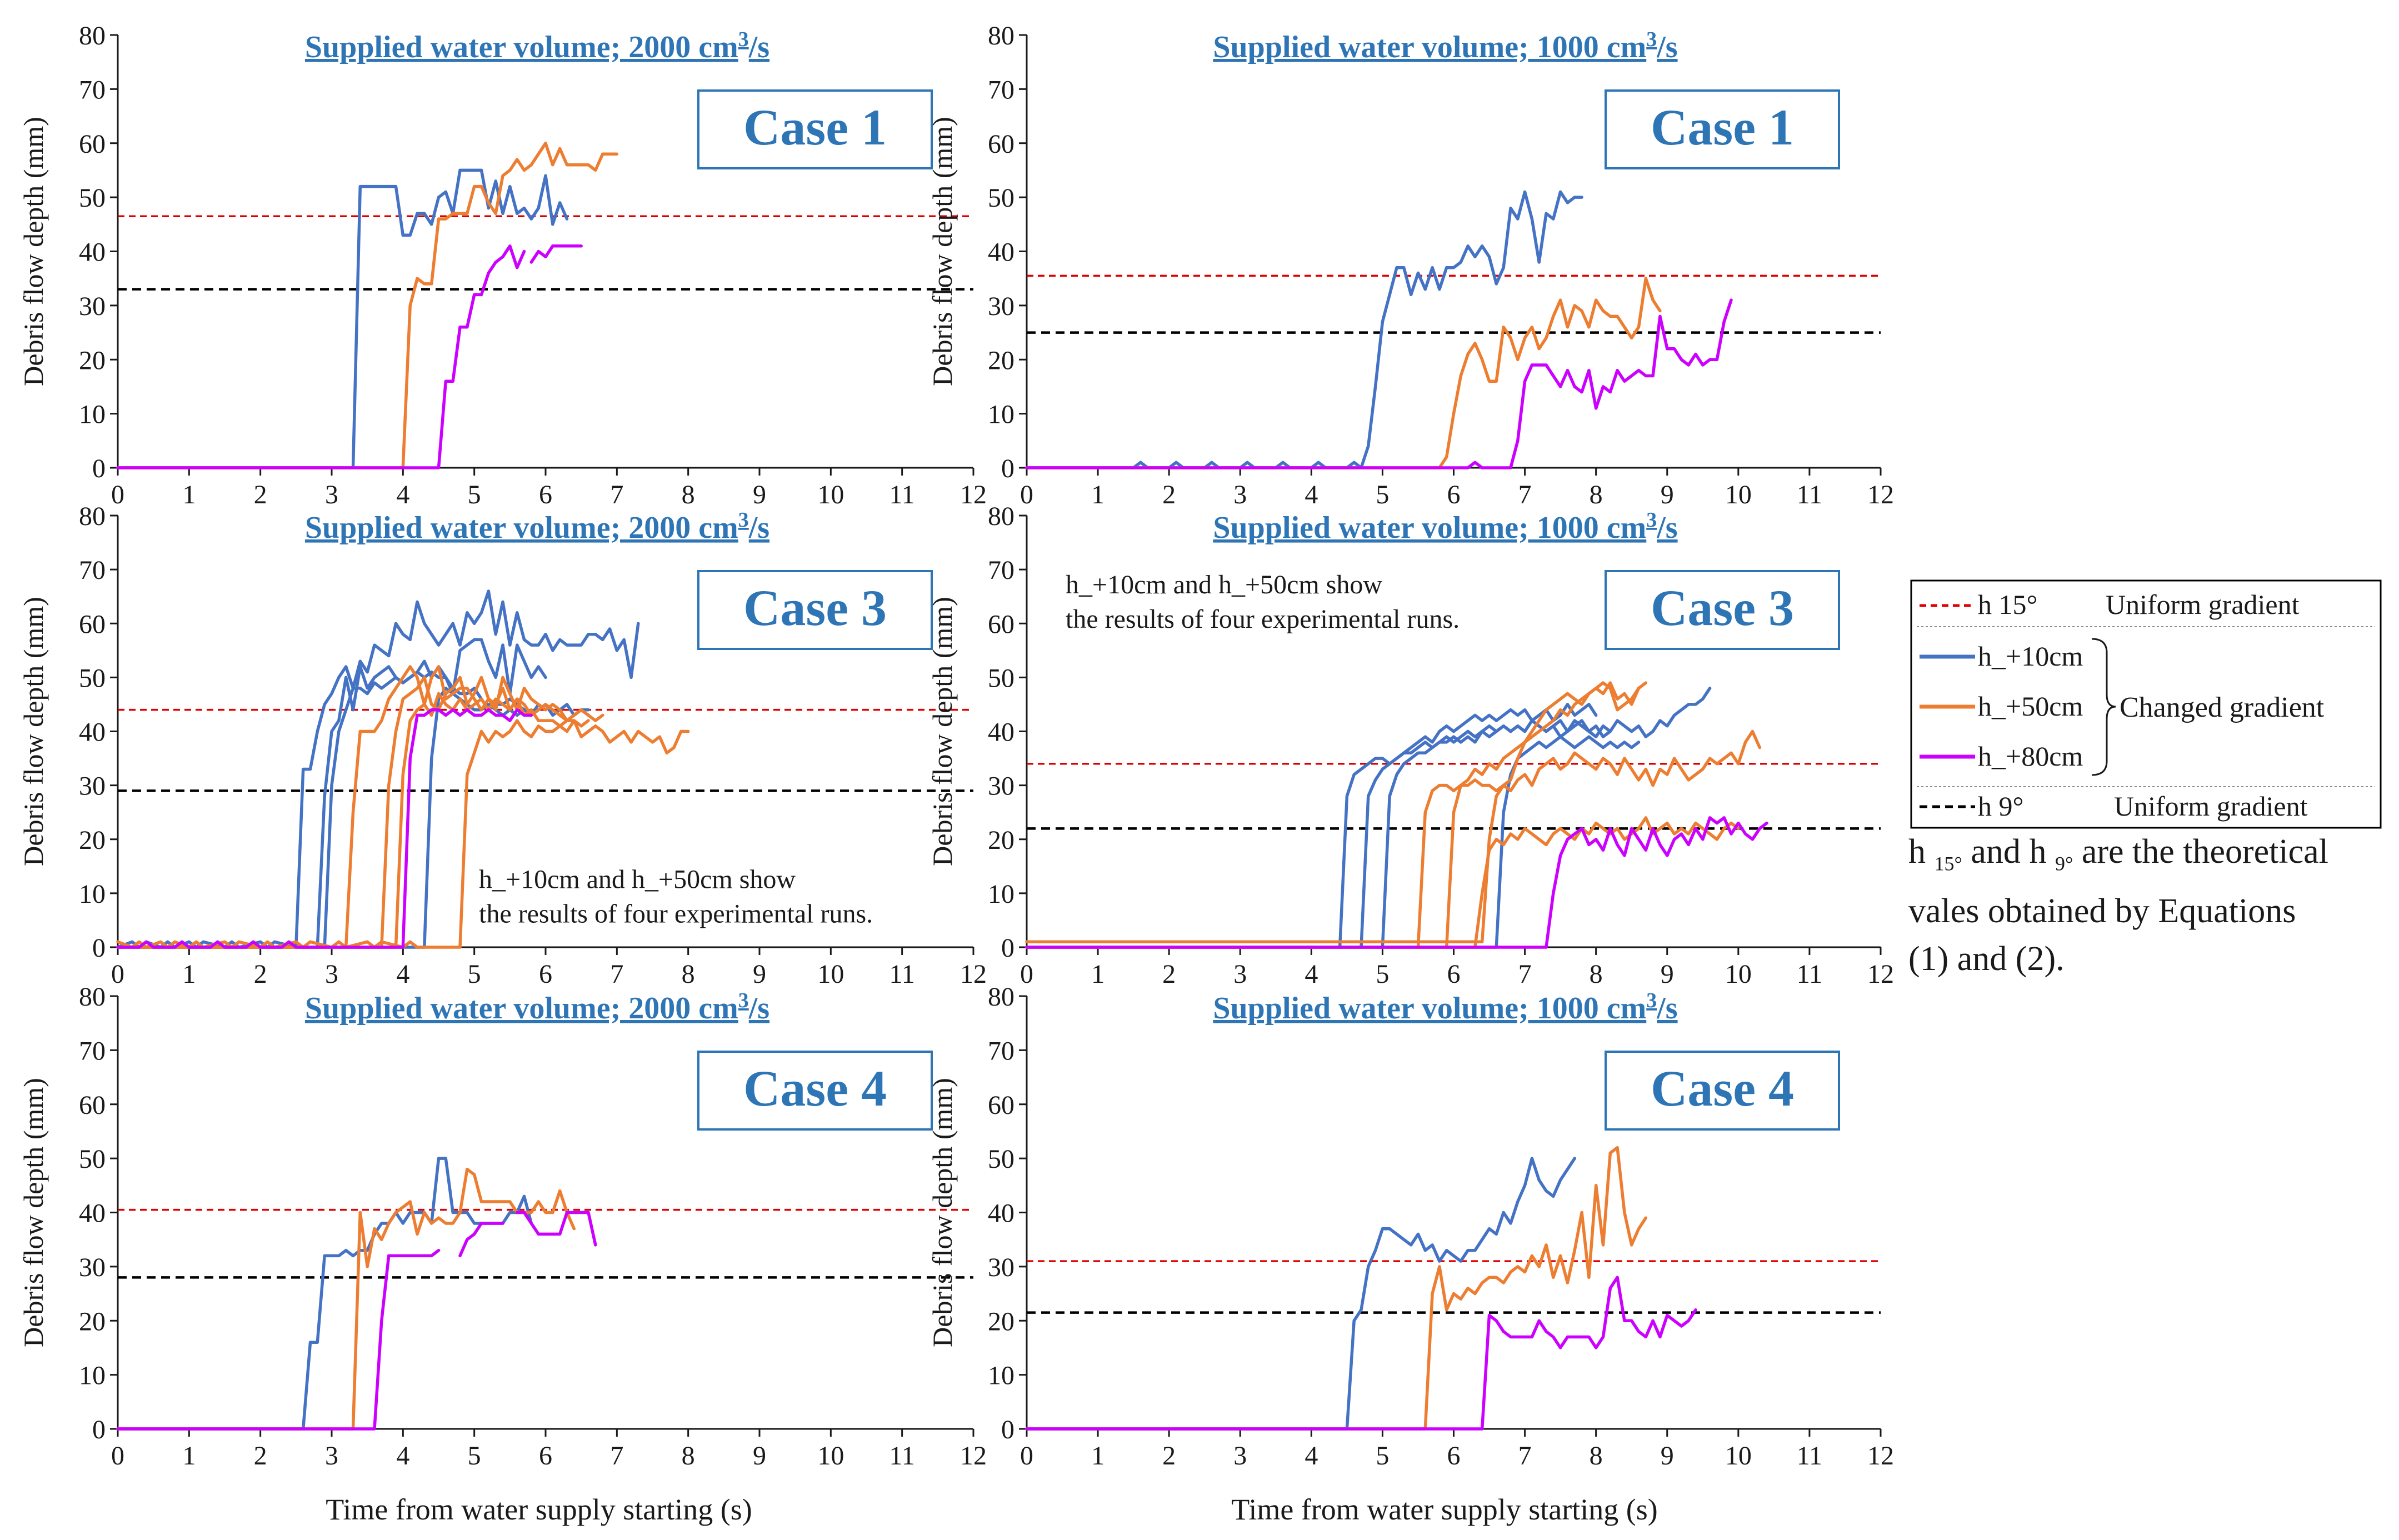  I want to click on panel-frame, so click(1420, 262).